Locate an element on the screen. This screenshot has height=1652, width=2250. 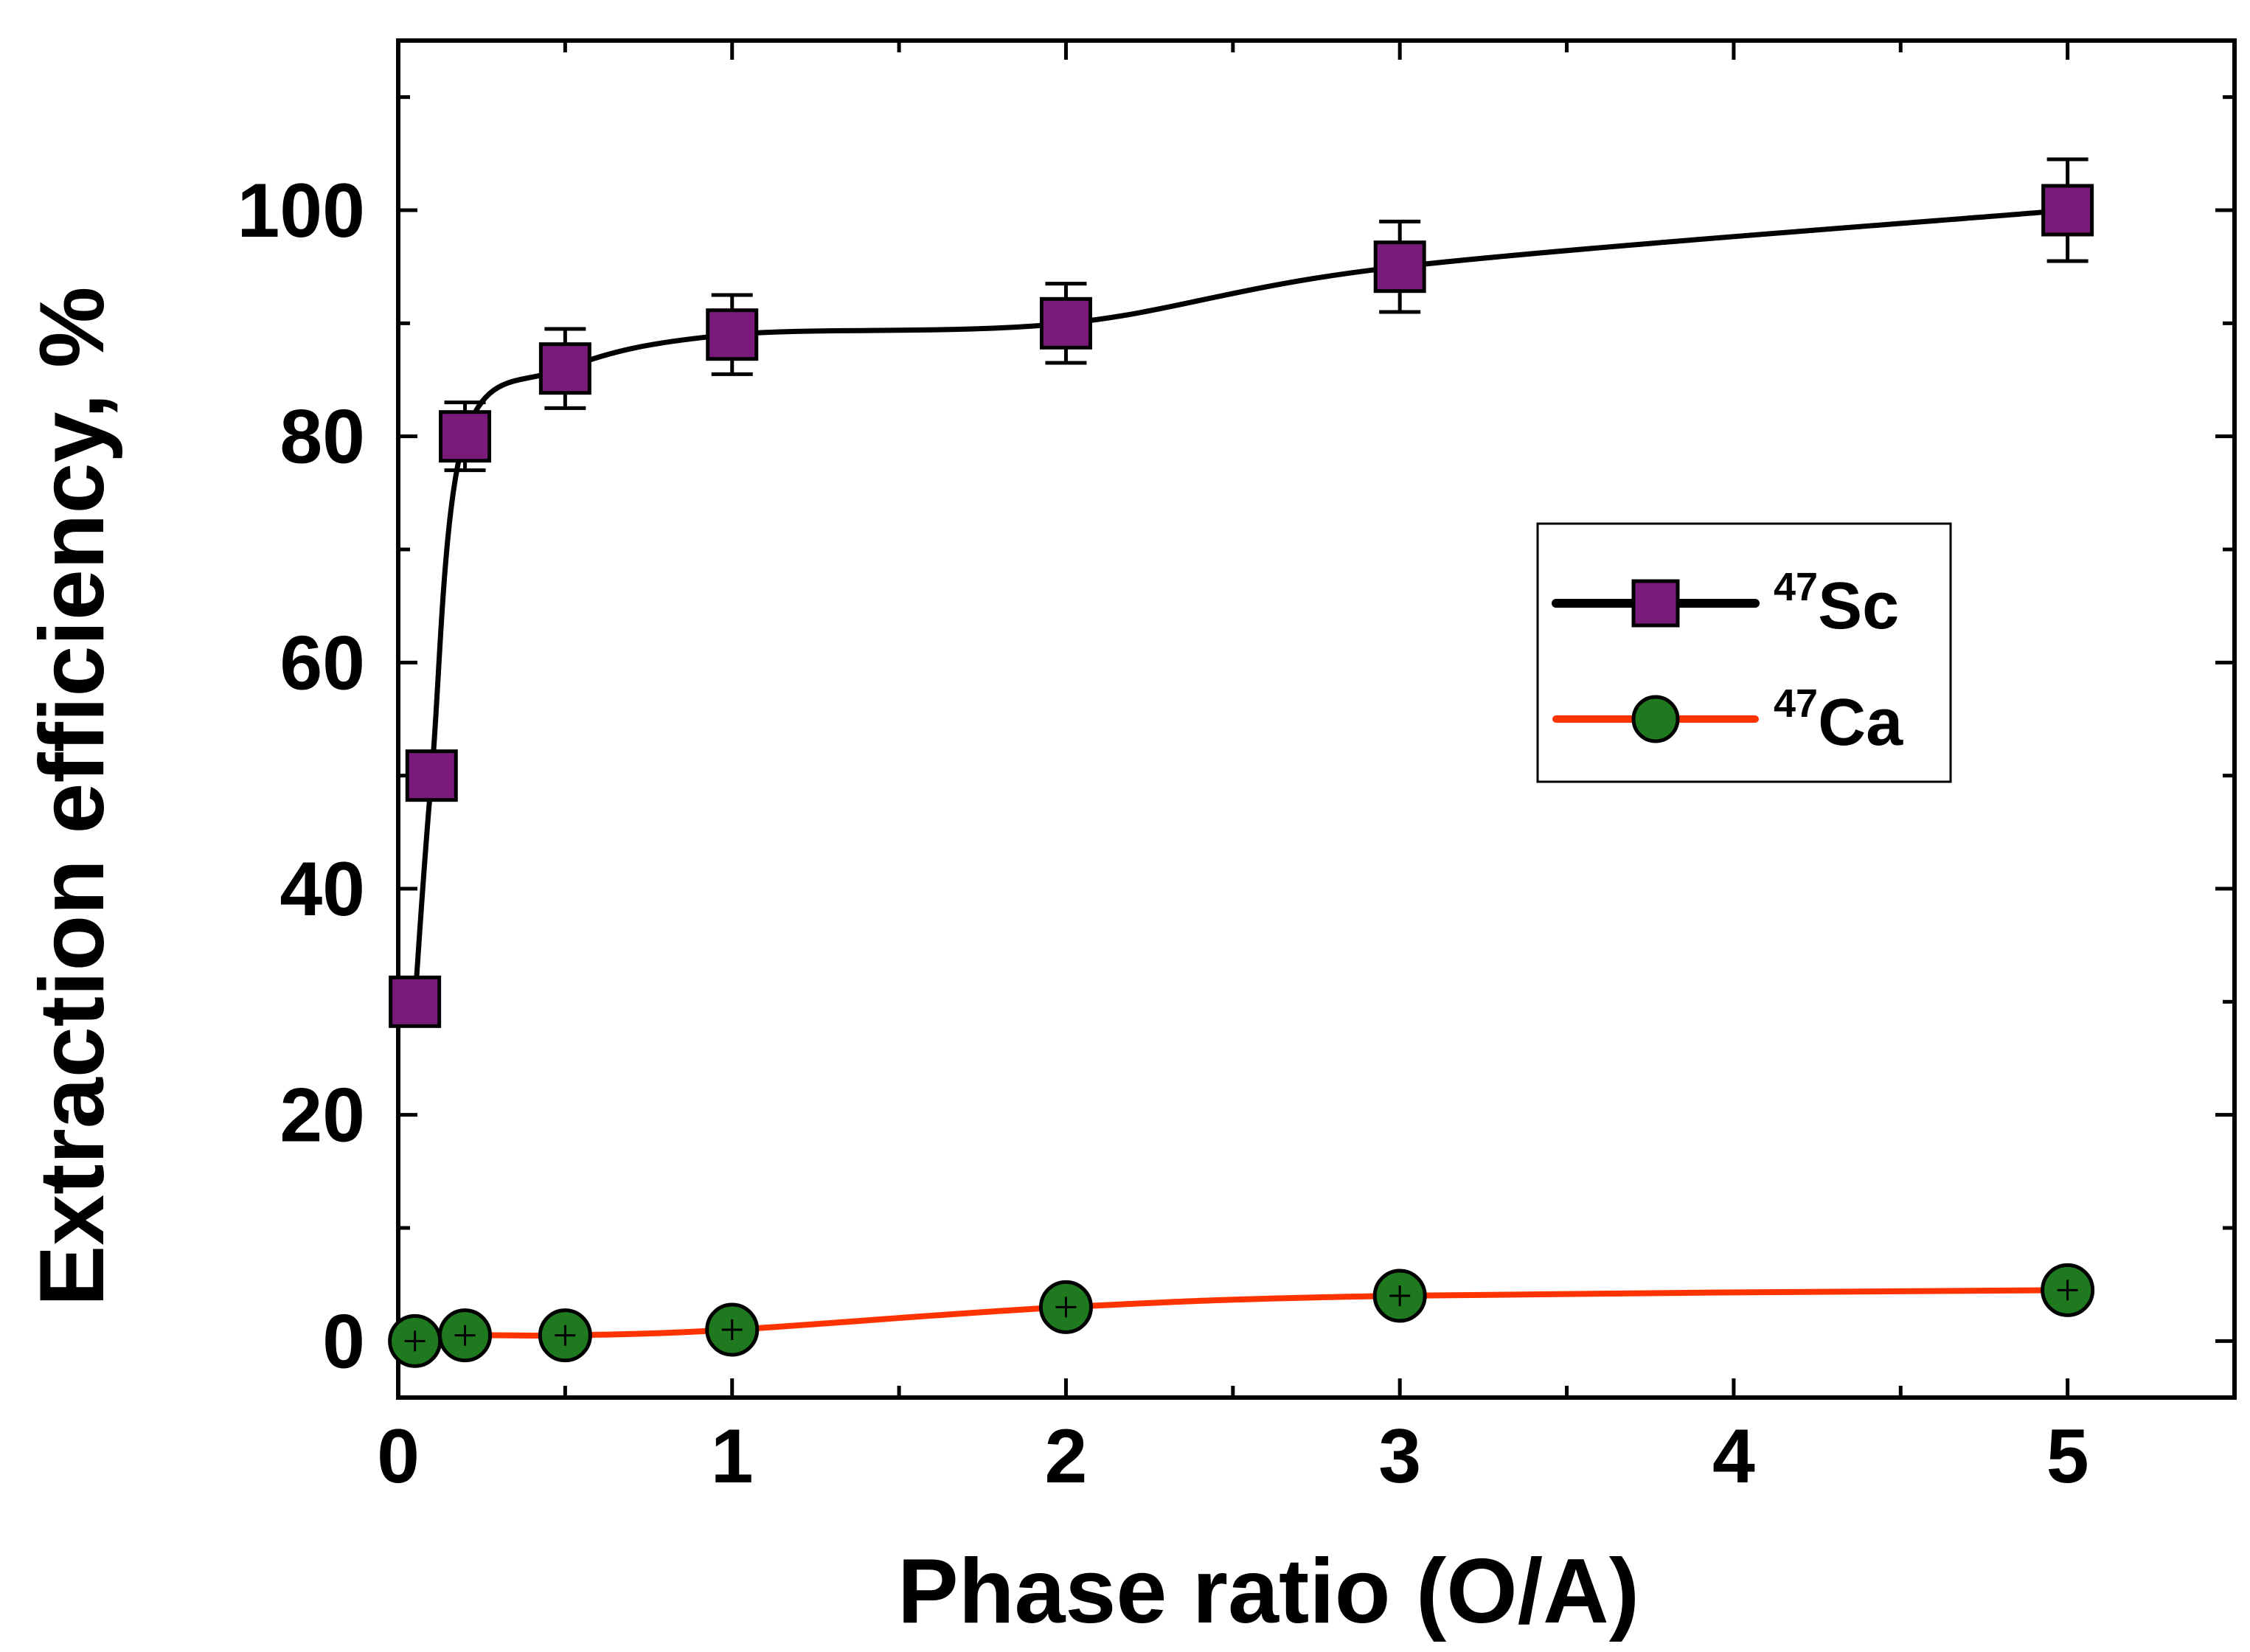
legend-symbol-sc: Sc is located at coordinates (1858, 606).